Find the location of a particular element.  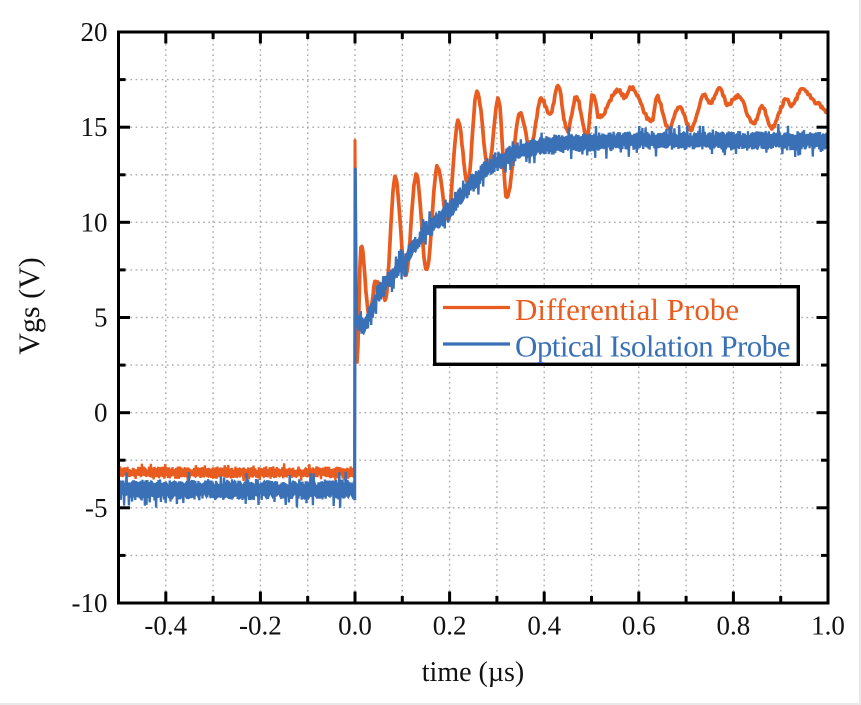

svg-text: -0.2 is located at coordinates (260, 626).